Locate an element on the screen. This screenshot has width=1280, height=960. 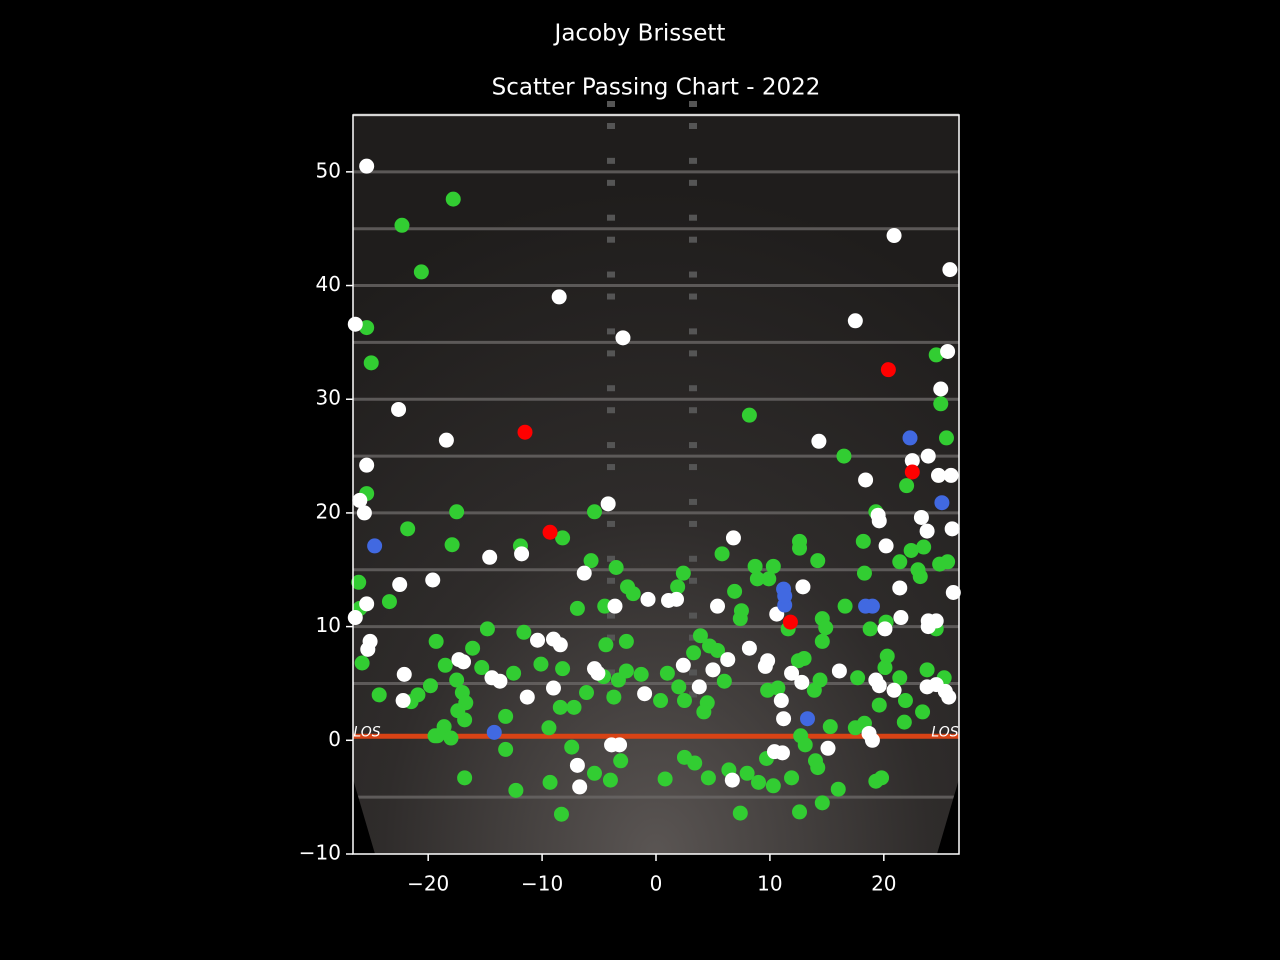
y-tick-label: 10 is located at coordinates (328, 625).